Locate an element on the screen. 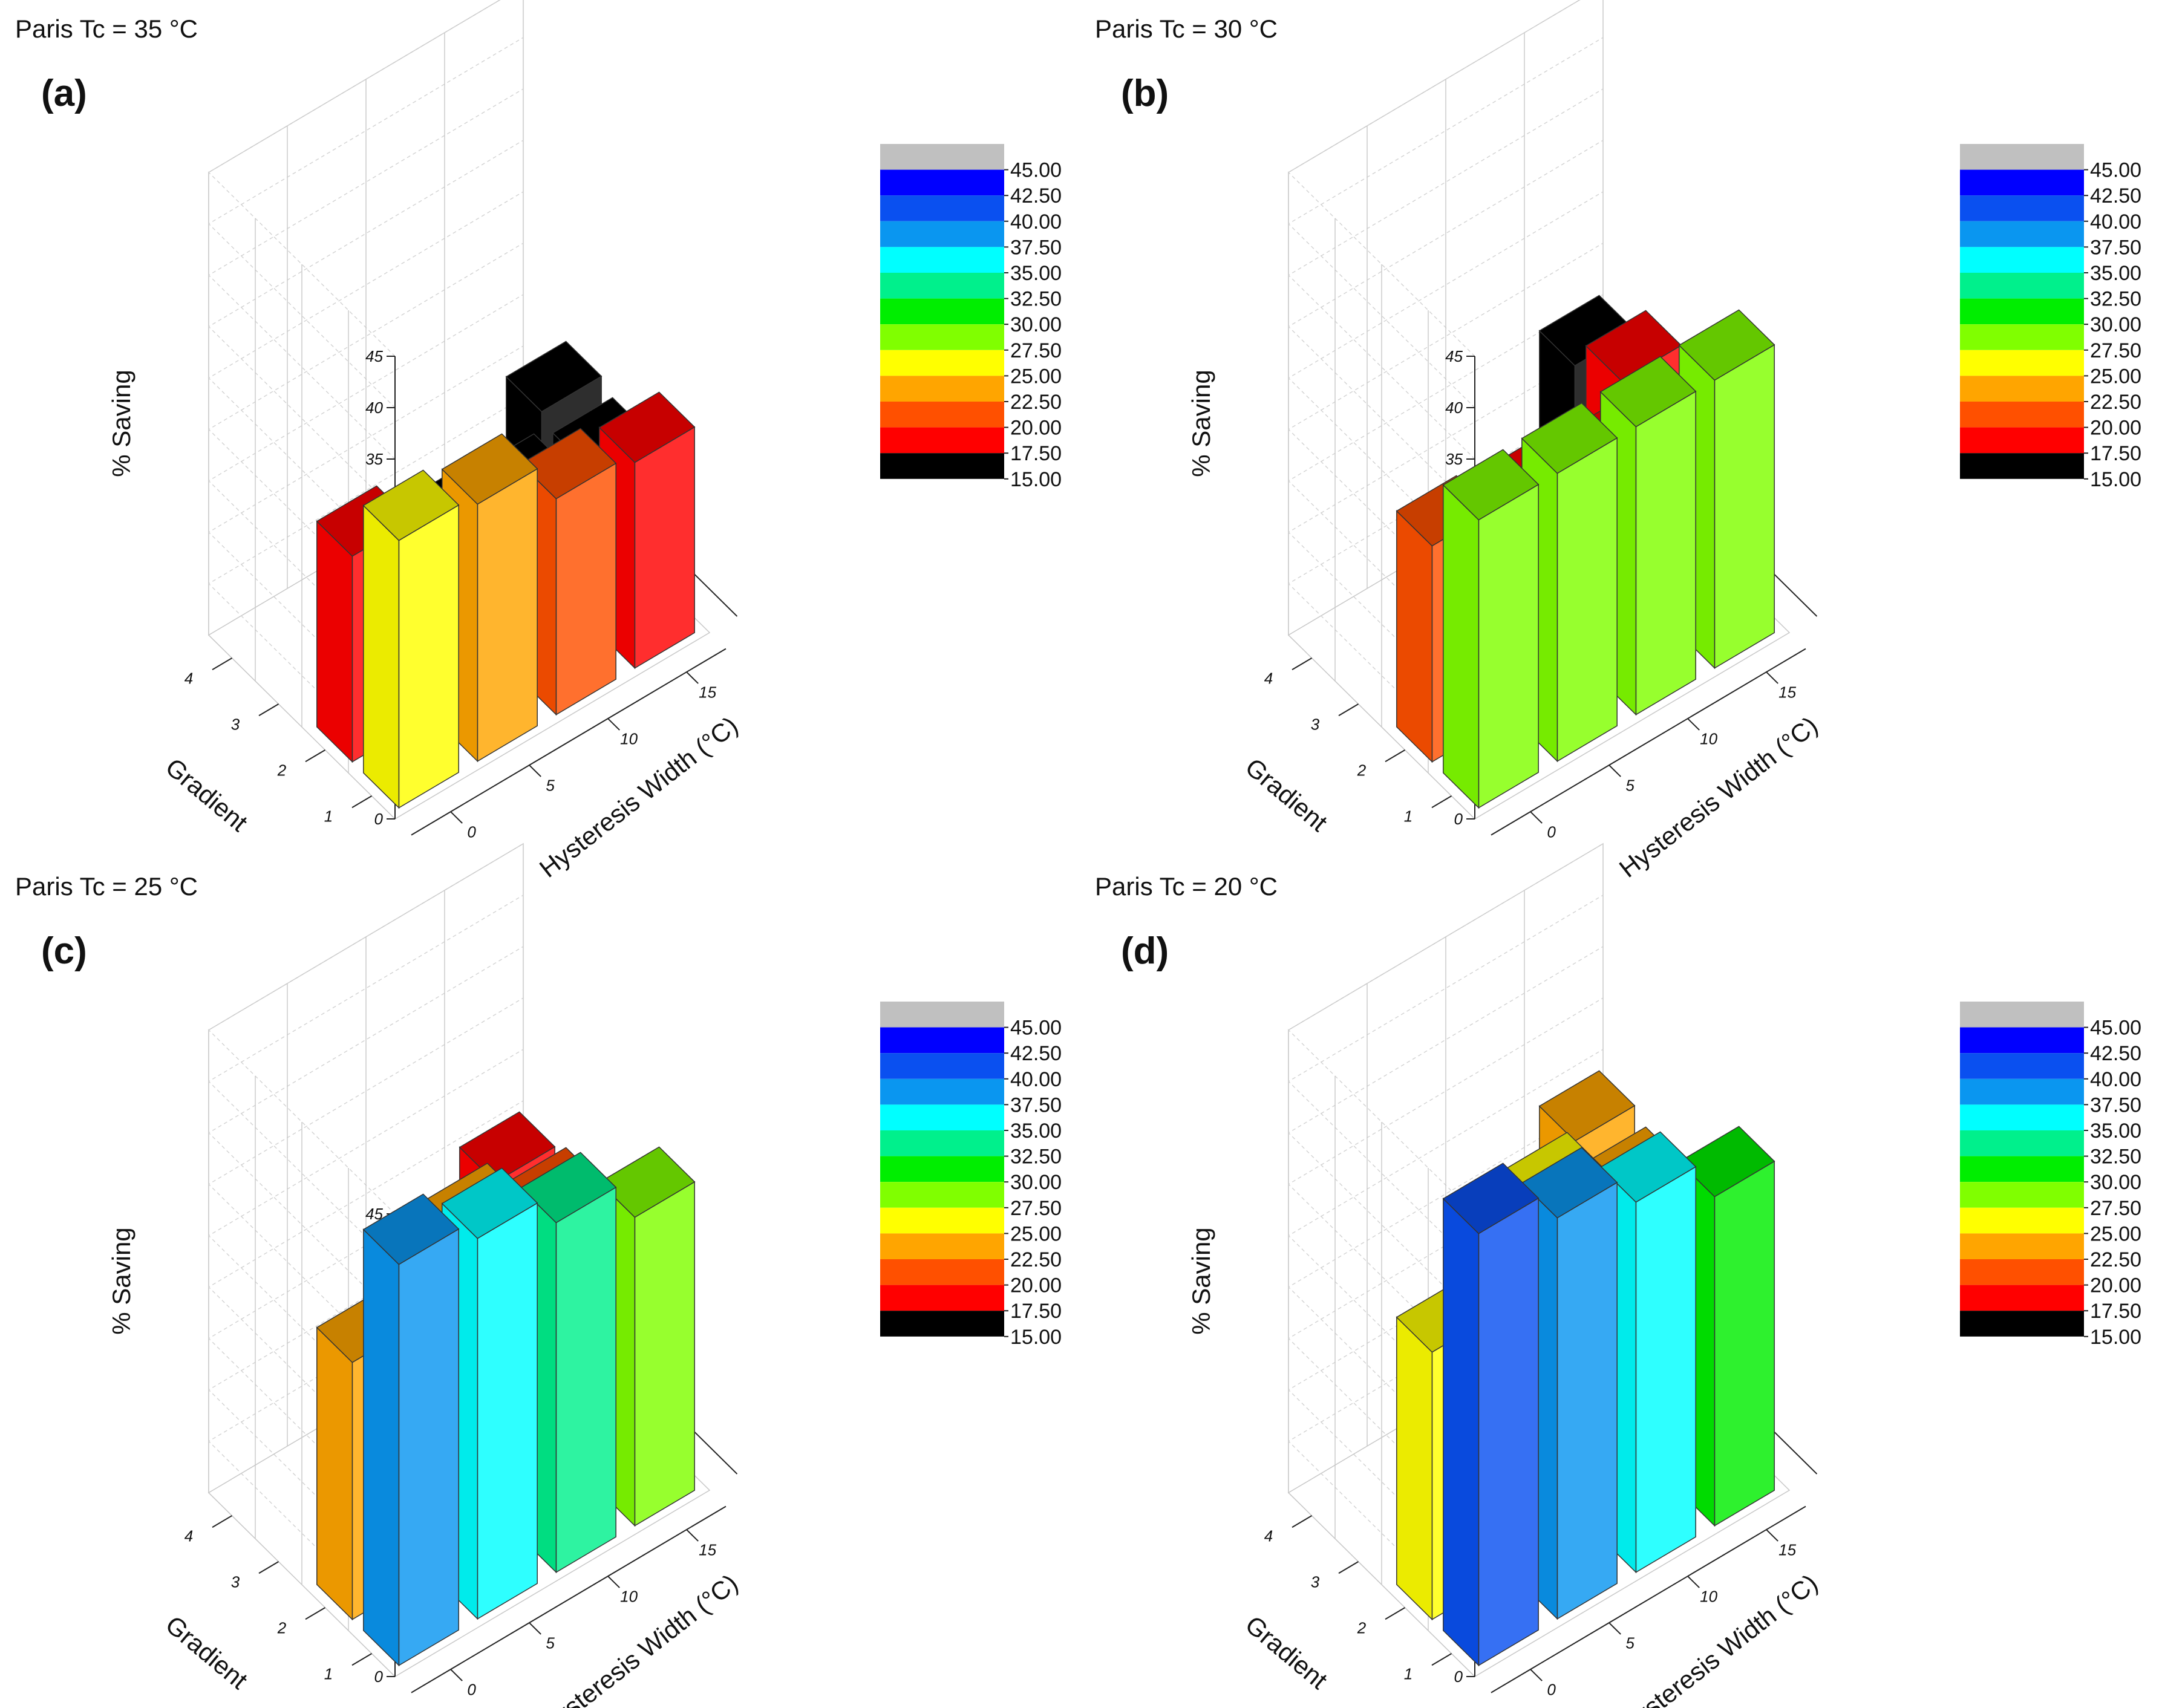 This screenshot has width=2162, height=1708. gradient-tick-label: 1 is located at coordinates (328, 816).